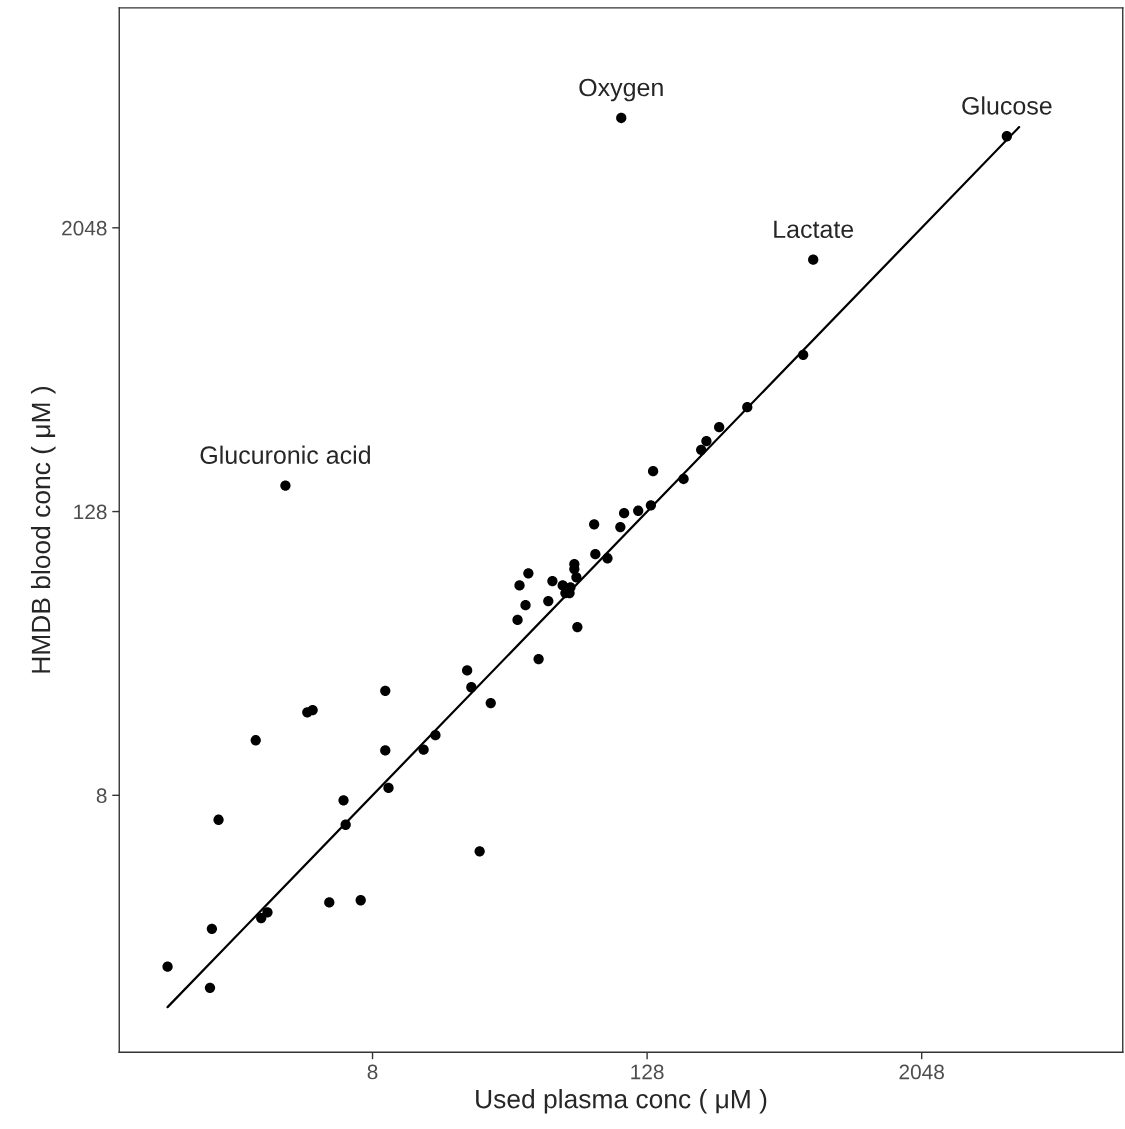  I want to click on annotation: Glucuronic acid, so click(285, 454).